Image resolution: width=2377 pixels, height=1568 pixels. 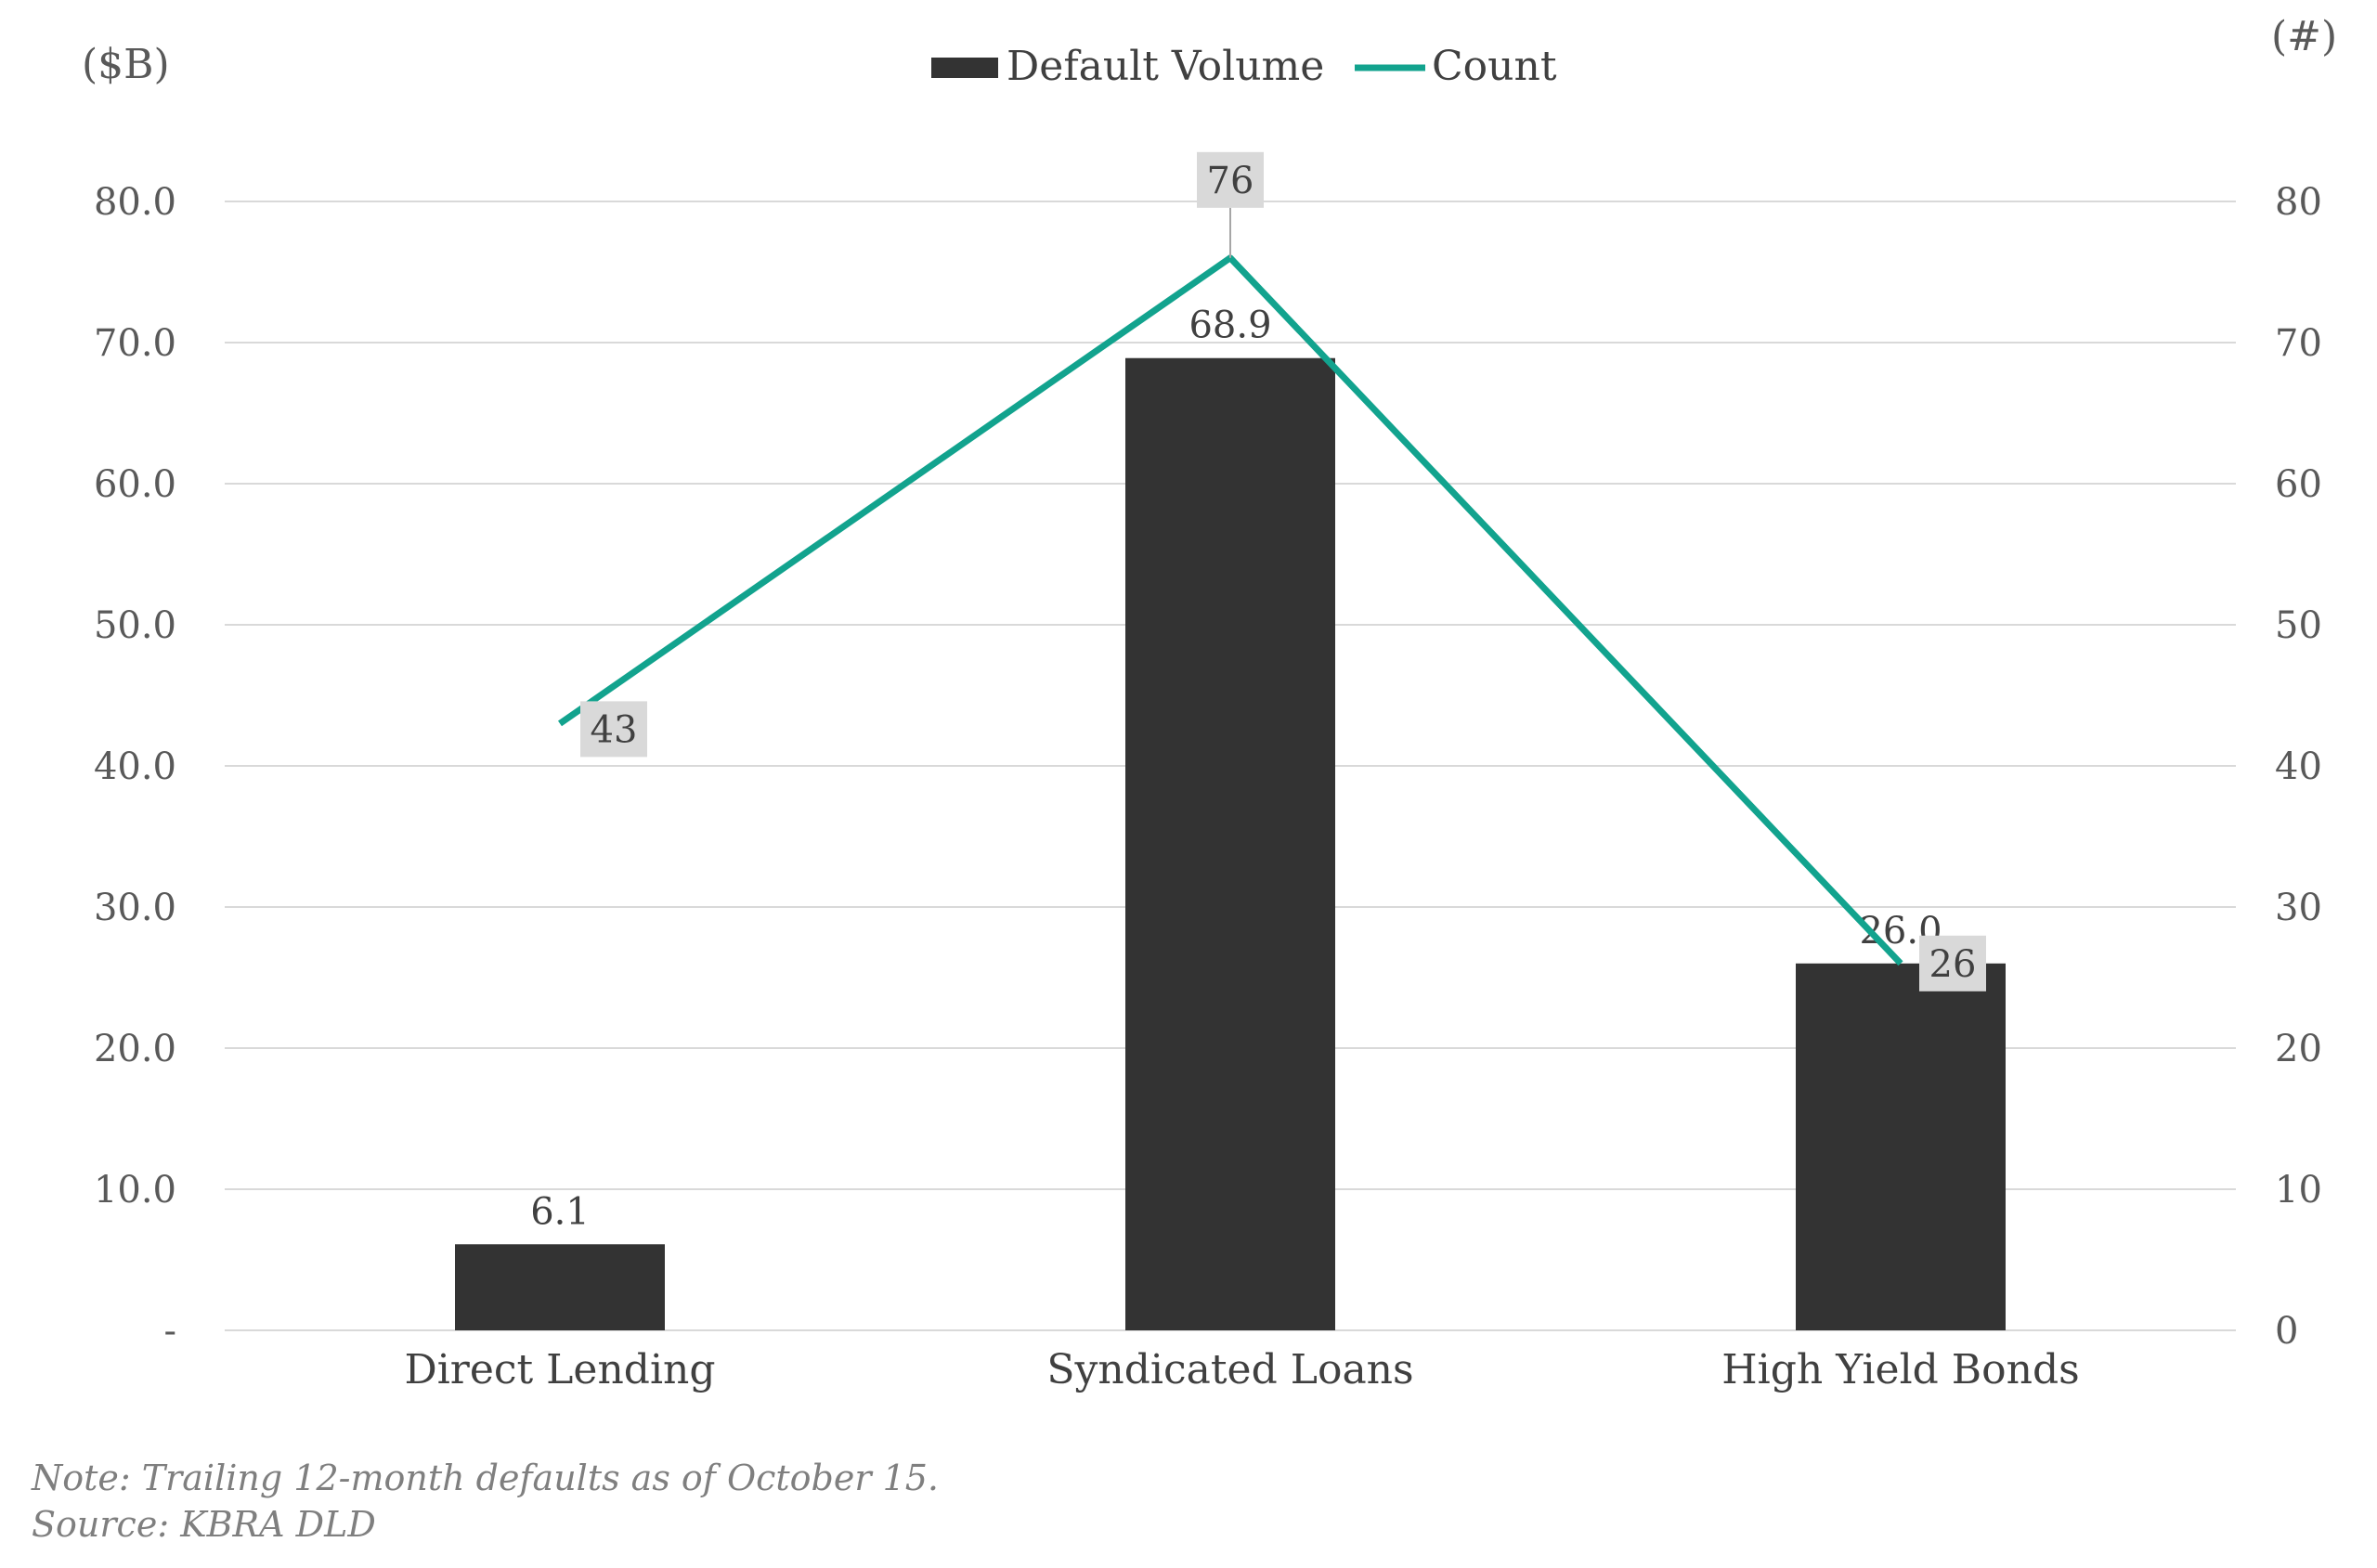 I want to click on right-tick-label: 40, so click(x=2298, y=766).